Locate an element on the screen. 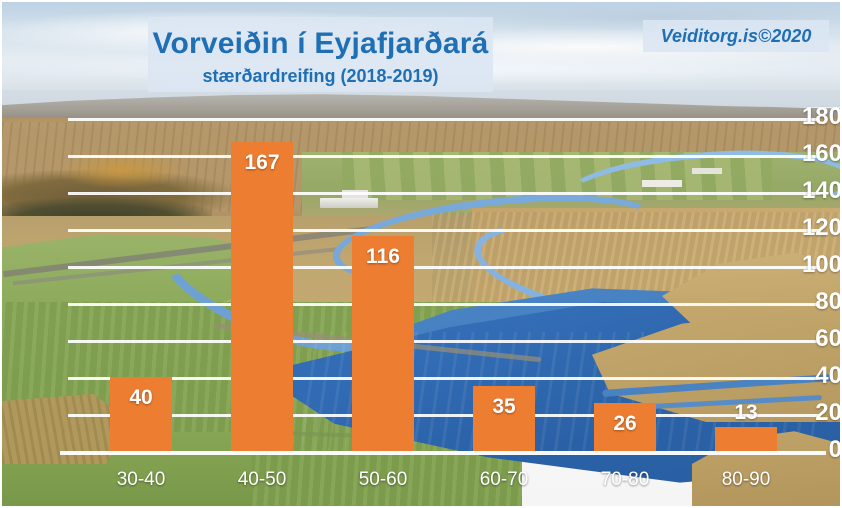 The width and height of the screenshot is (842, 508). y-axis-tick-label: 0 is located at coordinates (835, 449).